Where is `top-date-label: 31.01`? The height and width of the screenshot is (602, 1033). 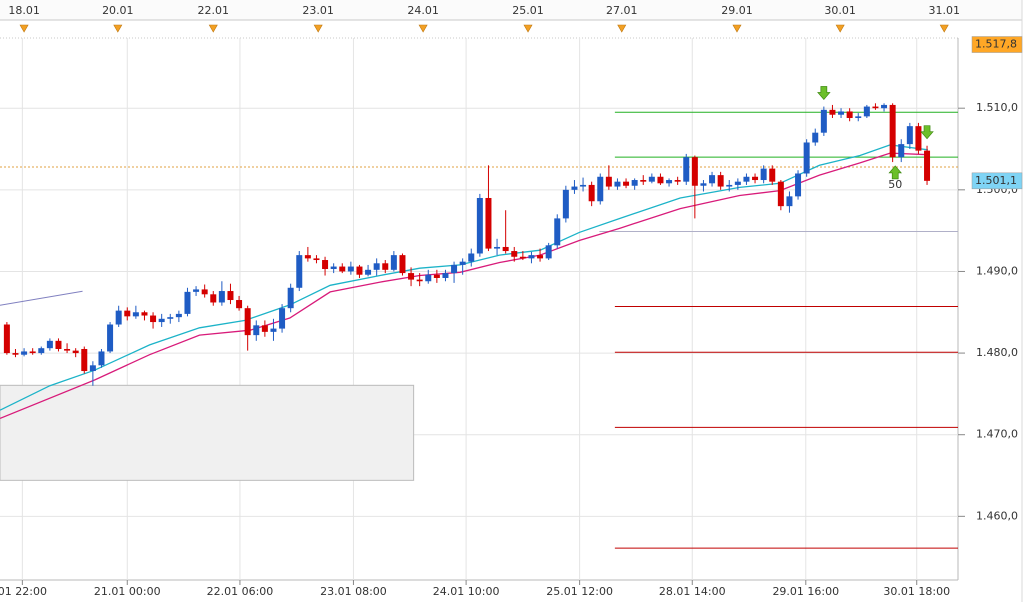 top-date-label: 31.01 is located at coordinates (944, 10).